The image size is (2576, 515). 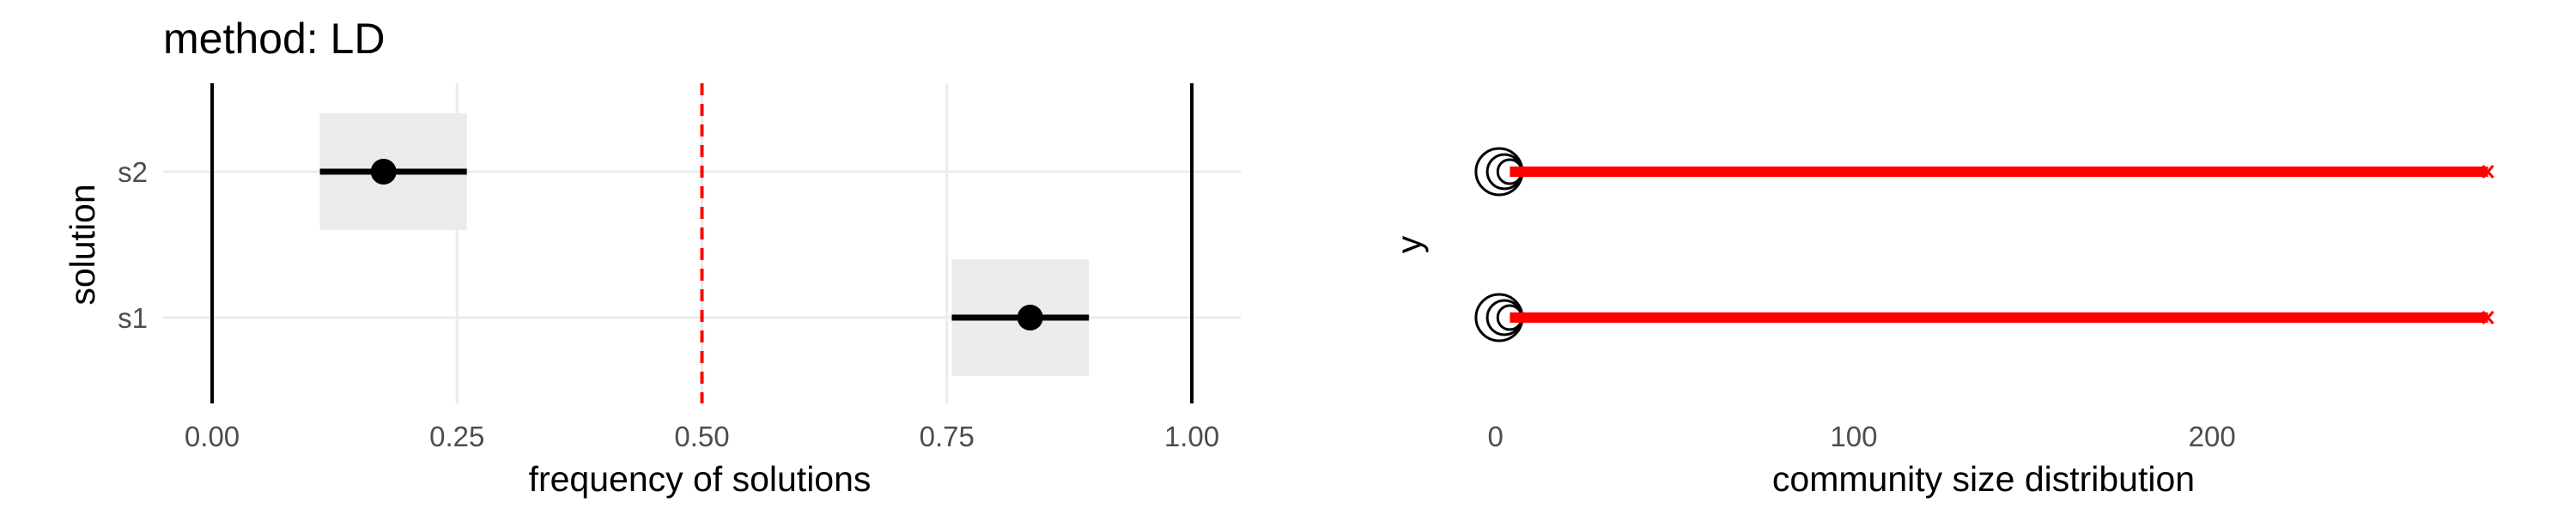 I want to click on x-tick-label: 200, so click(x=2212, y=436).